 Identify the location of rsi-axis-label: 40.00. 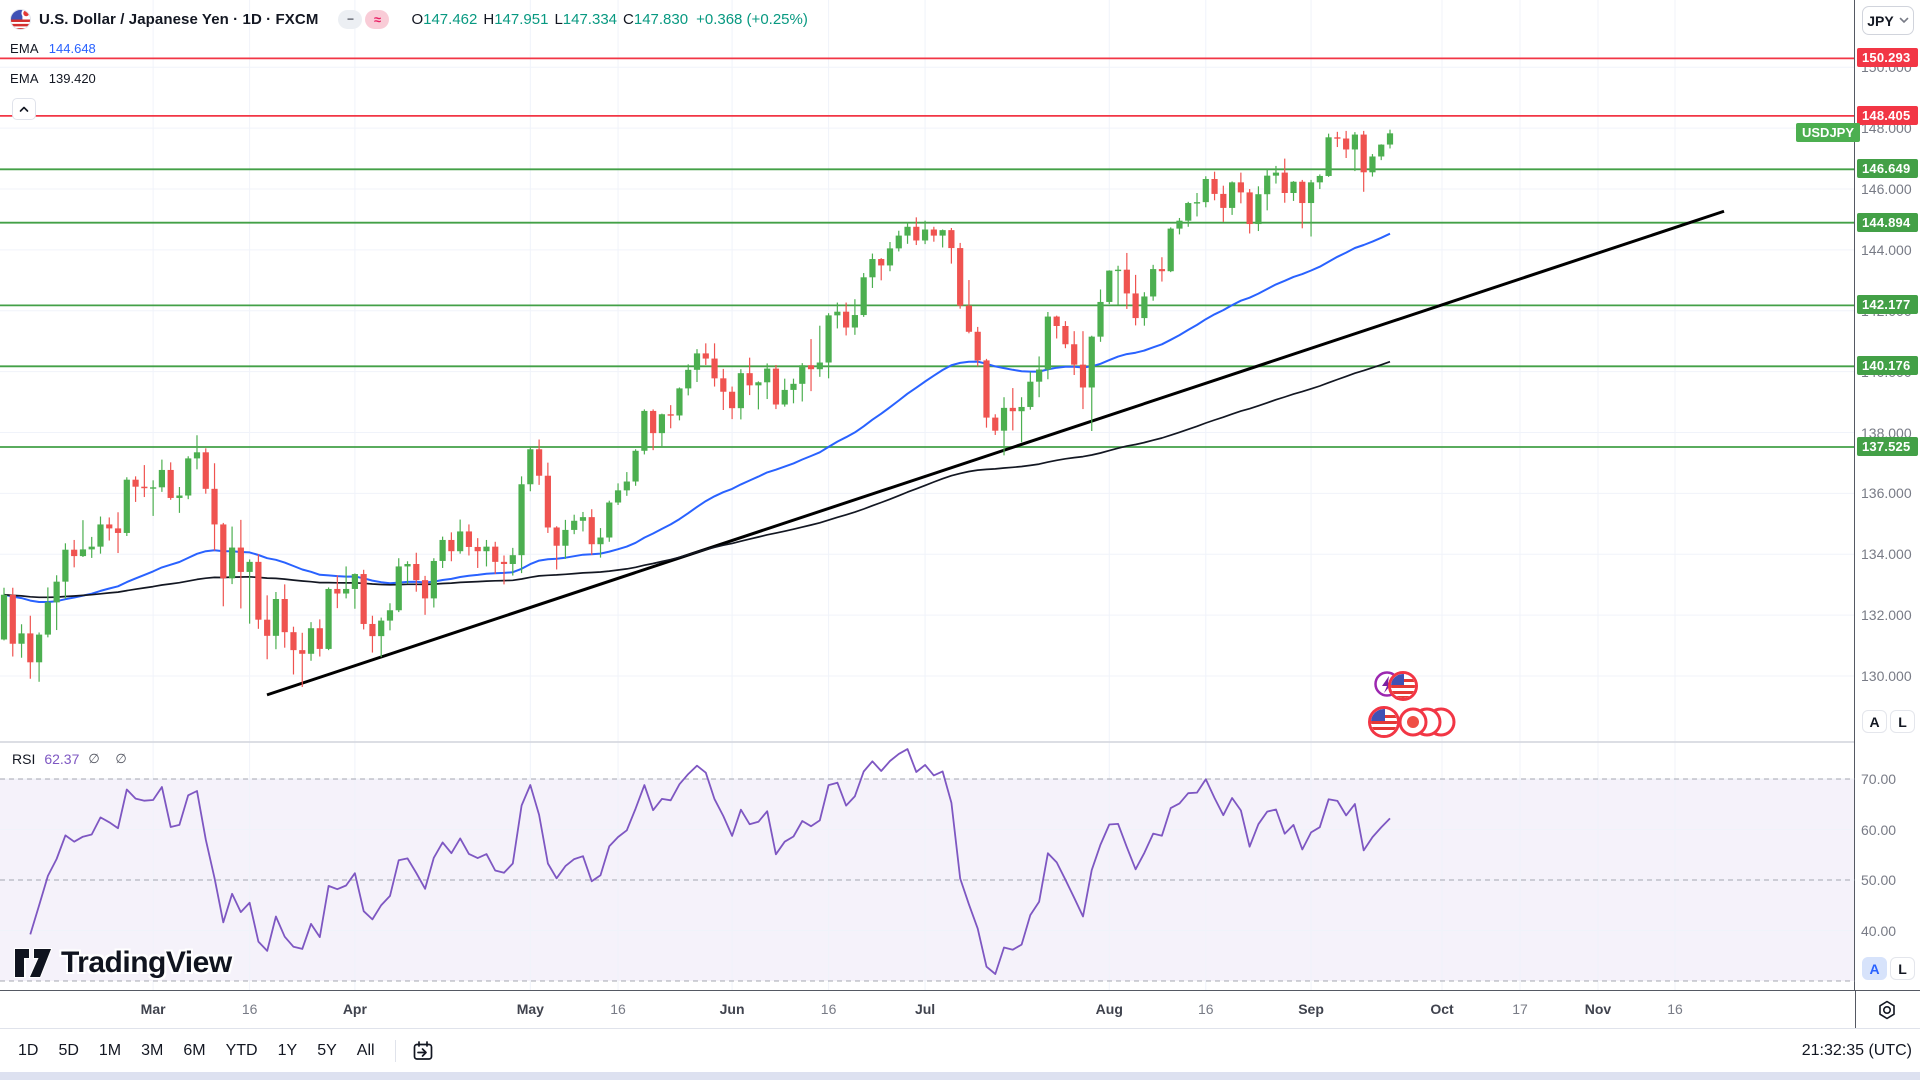
(1879, 930).